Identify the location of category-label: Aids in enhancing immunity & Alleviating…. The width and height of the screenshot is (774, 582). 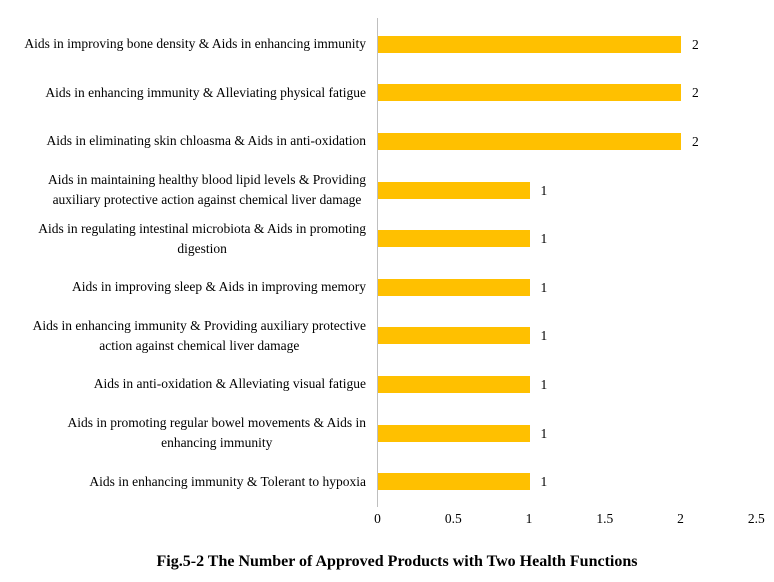
(183, 93).